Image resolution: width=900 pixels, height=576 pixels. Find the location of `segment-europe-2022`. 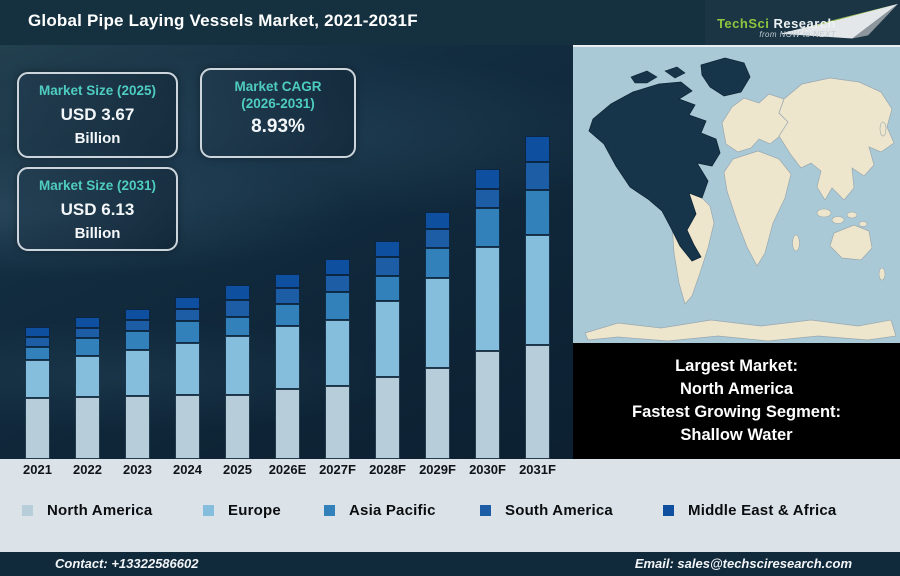

segment-europe-2022 is located at coordinates (87, 376).